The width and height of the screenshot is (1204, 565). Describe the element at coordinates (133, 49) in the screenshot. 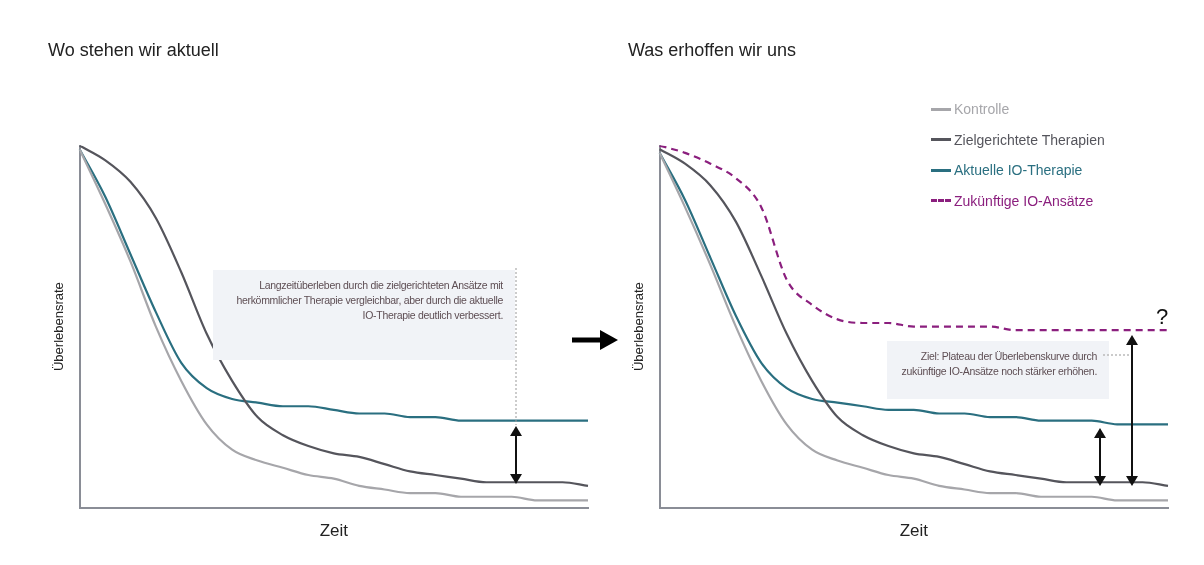

I see `chart-title: Wo stehen wir aktuell` at that location.